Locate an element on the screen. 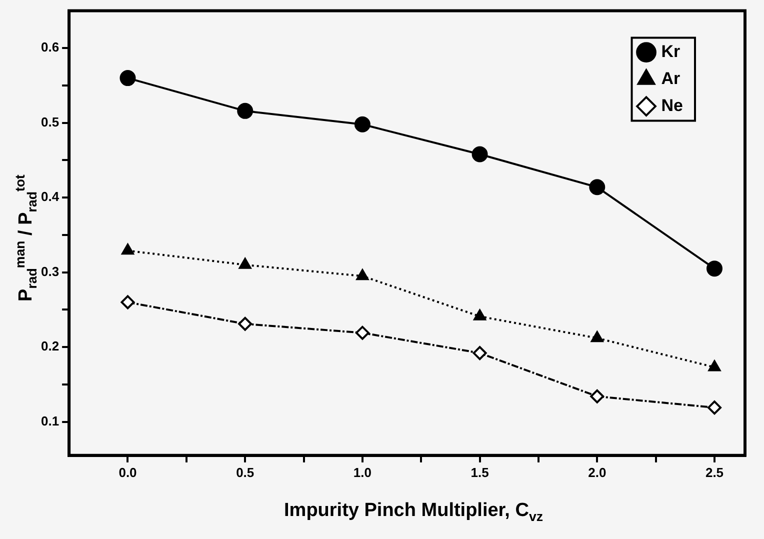 This screenshot has height=539, width=764. x-tick-label: 0.5 is located at coordinates (245, 472).